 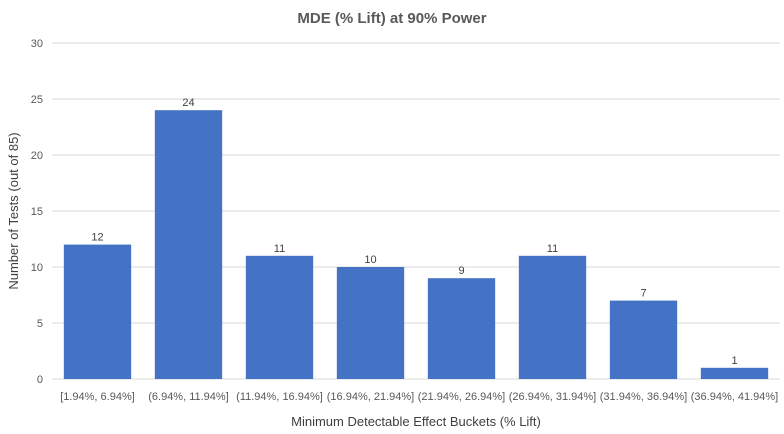 I want to click on x-tick-label: (26.94%, 31.94%], so click(x=552, y=397).